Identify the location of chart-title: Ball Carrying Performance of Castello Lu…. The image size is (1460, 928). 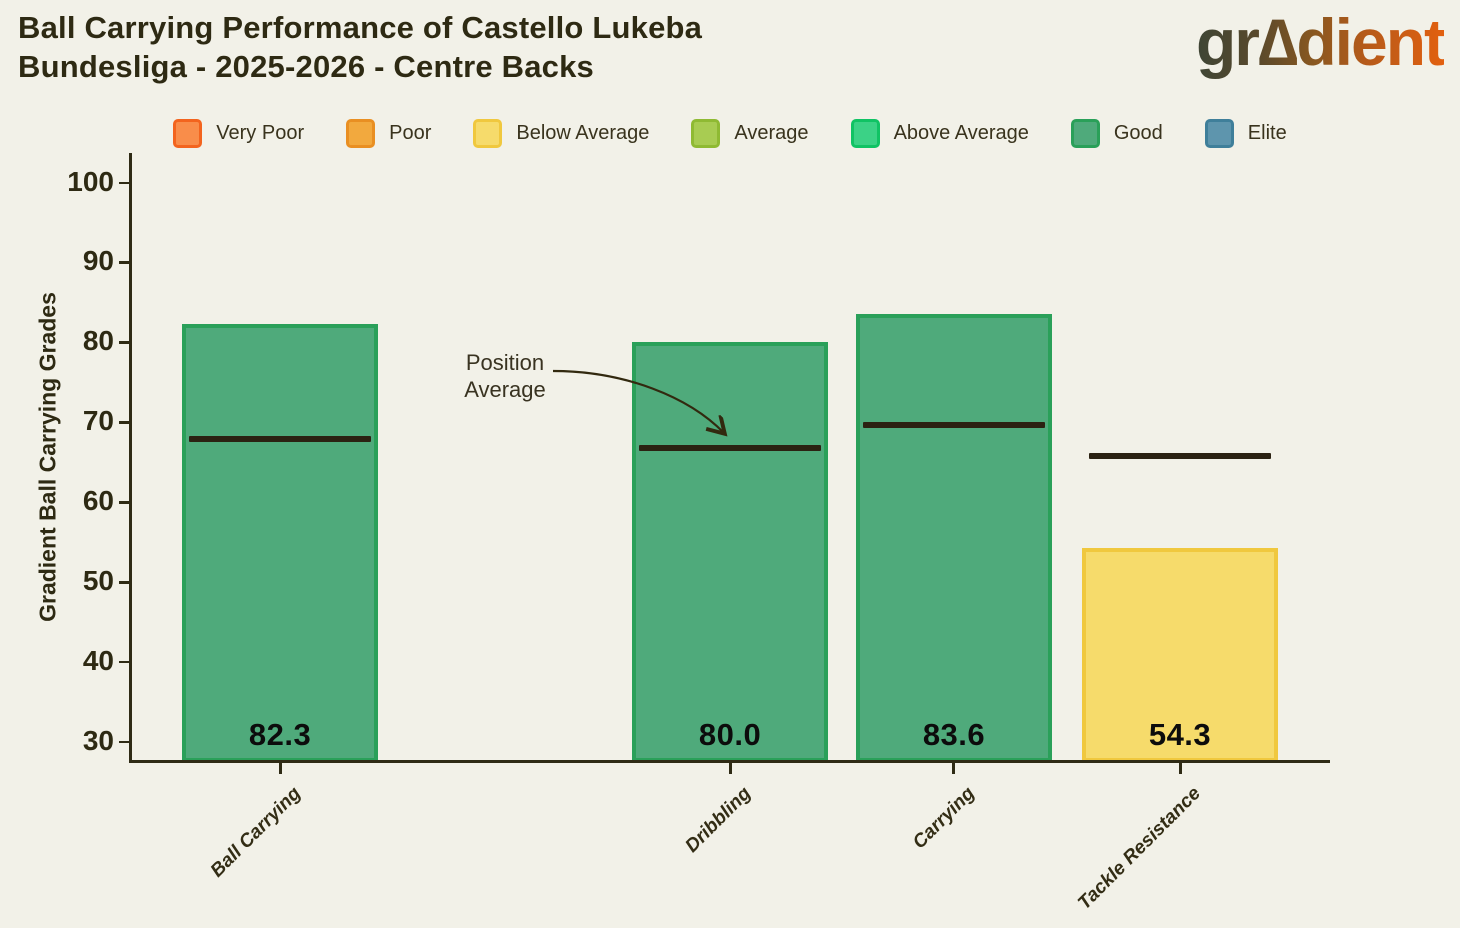
(360, 47).